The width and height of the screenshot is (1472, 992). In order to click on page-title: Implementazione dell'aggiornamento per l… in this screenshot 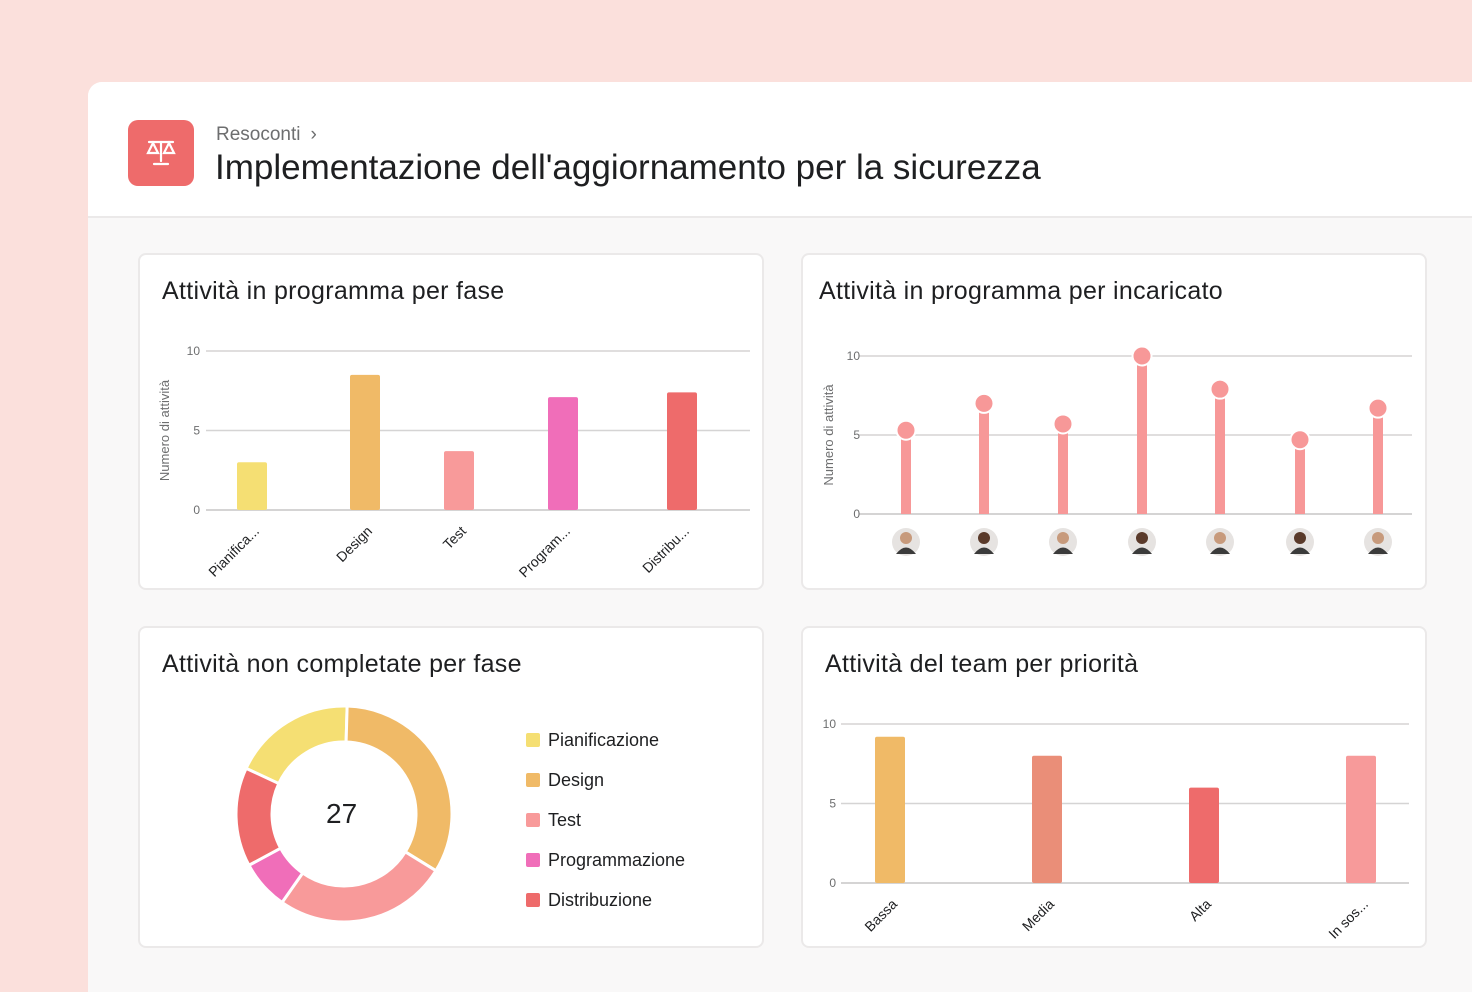, I will do `click(628, 167)`.